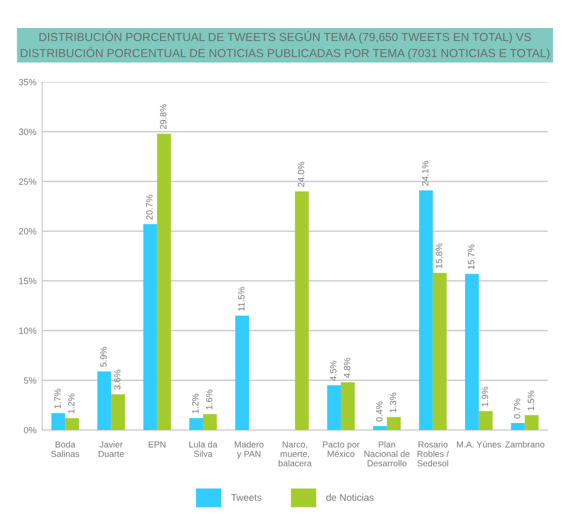  What do you see at coordinates (111, 449) in the screenshot?
I see `x-tick-label: Javier Duarte` at bounding box center [111, 449].